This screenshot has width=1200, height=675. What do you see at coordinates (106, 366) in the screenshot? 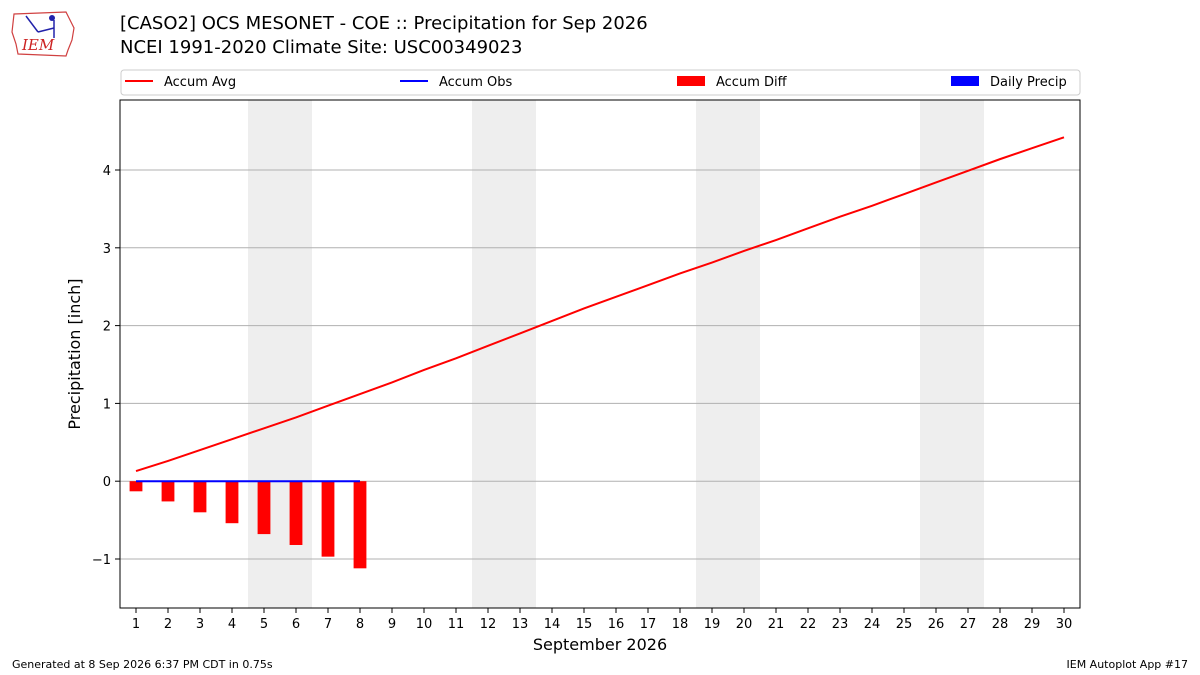
I see `y-axis: −1 0 1 2 3 4` at bounding box center [106, 366].